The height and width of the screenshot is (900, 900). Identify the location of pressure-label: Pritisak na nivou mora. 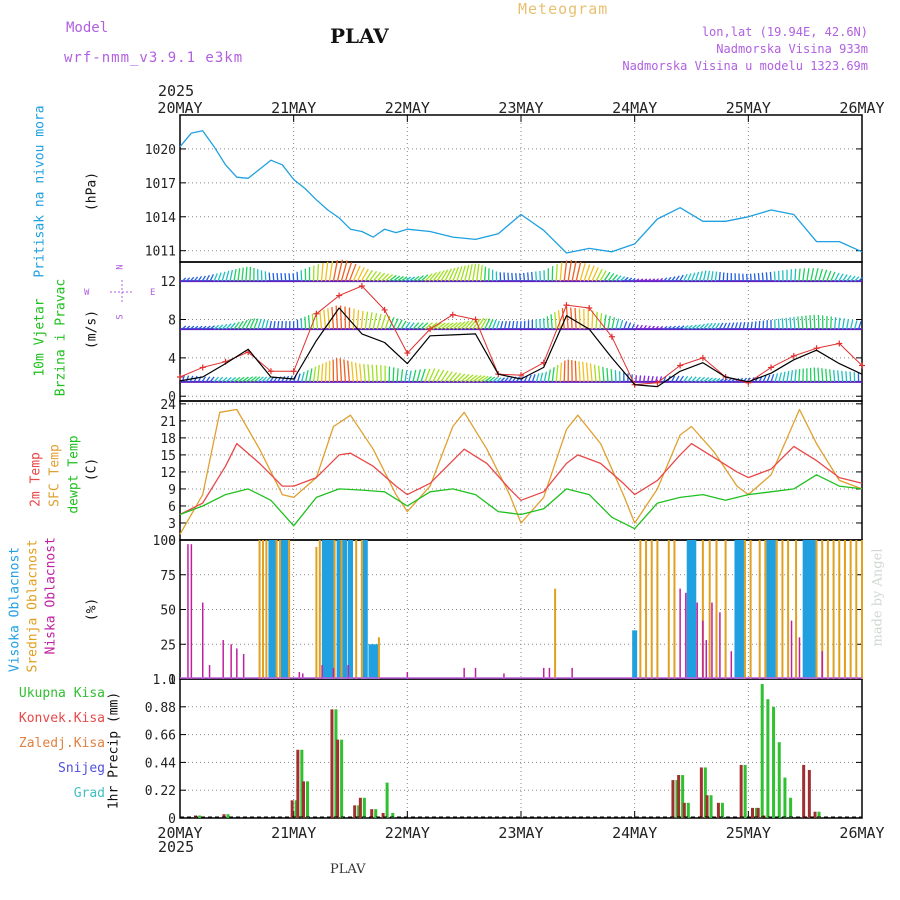
(40, 191).